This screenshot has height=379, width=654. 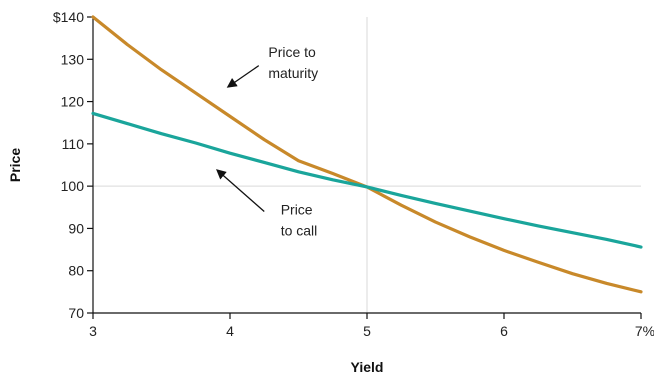 I want to click on x-tick-label: 6, so click(x=504, y=331).